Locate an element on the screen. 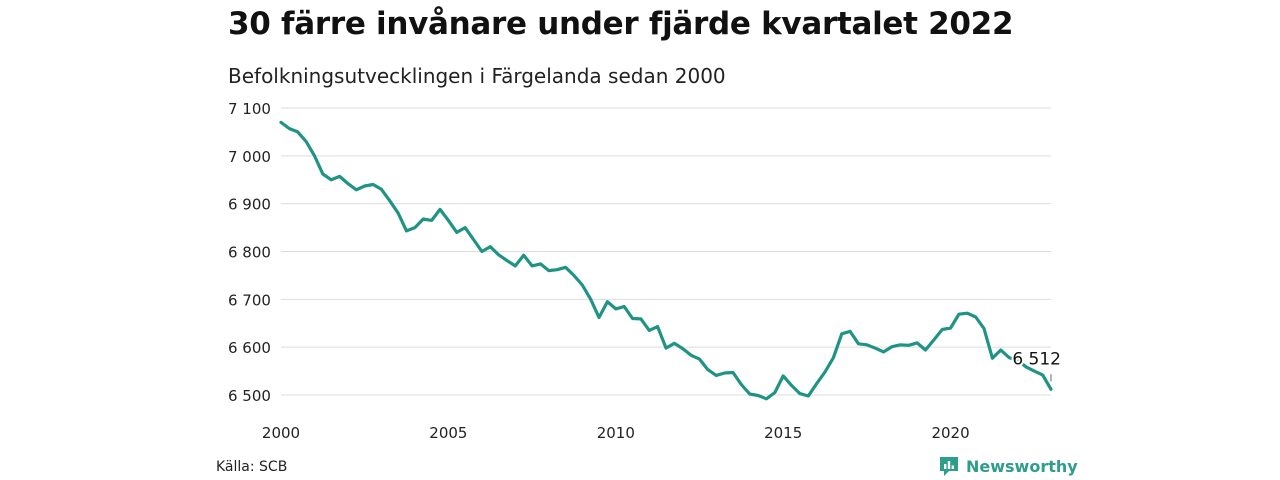 Image resolution: width=1280 pixels, height=480 pixels. y-tick-label: 6 600 is located at coordinates (249, 348).